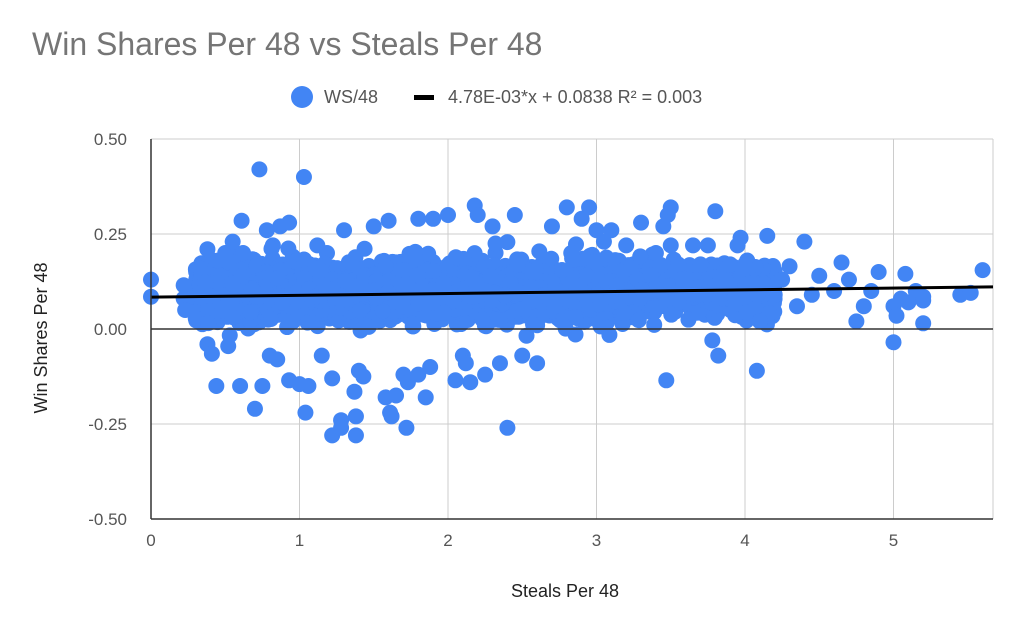 The image size is (1024, 633). Describe the element at coordinates (302, 97) in the screenshot. I see `legend-dot-icon` at that location.